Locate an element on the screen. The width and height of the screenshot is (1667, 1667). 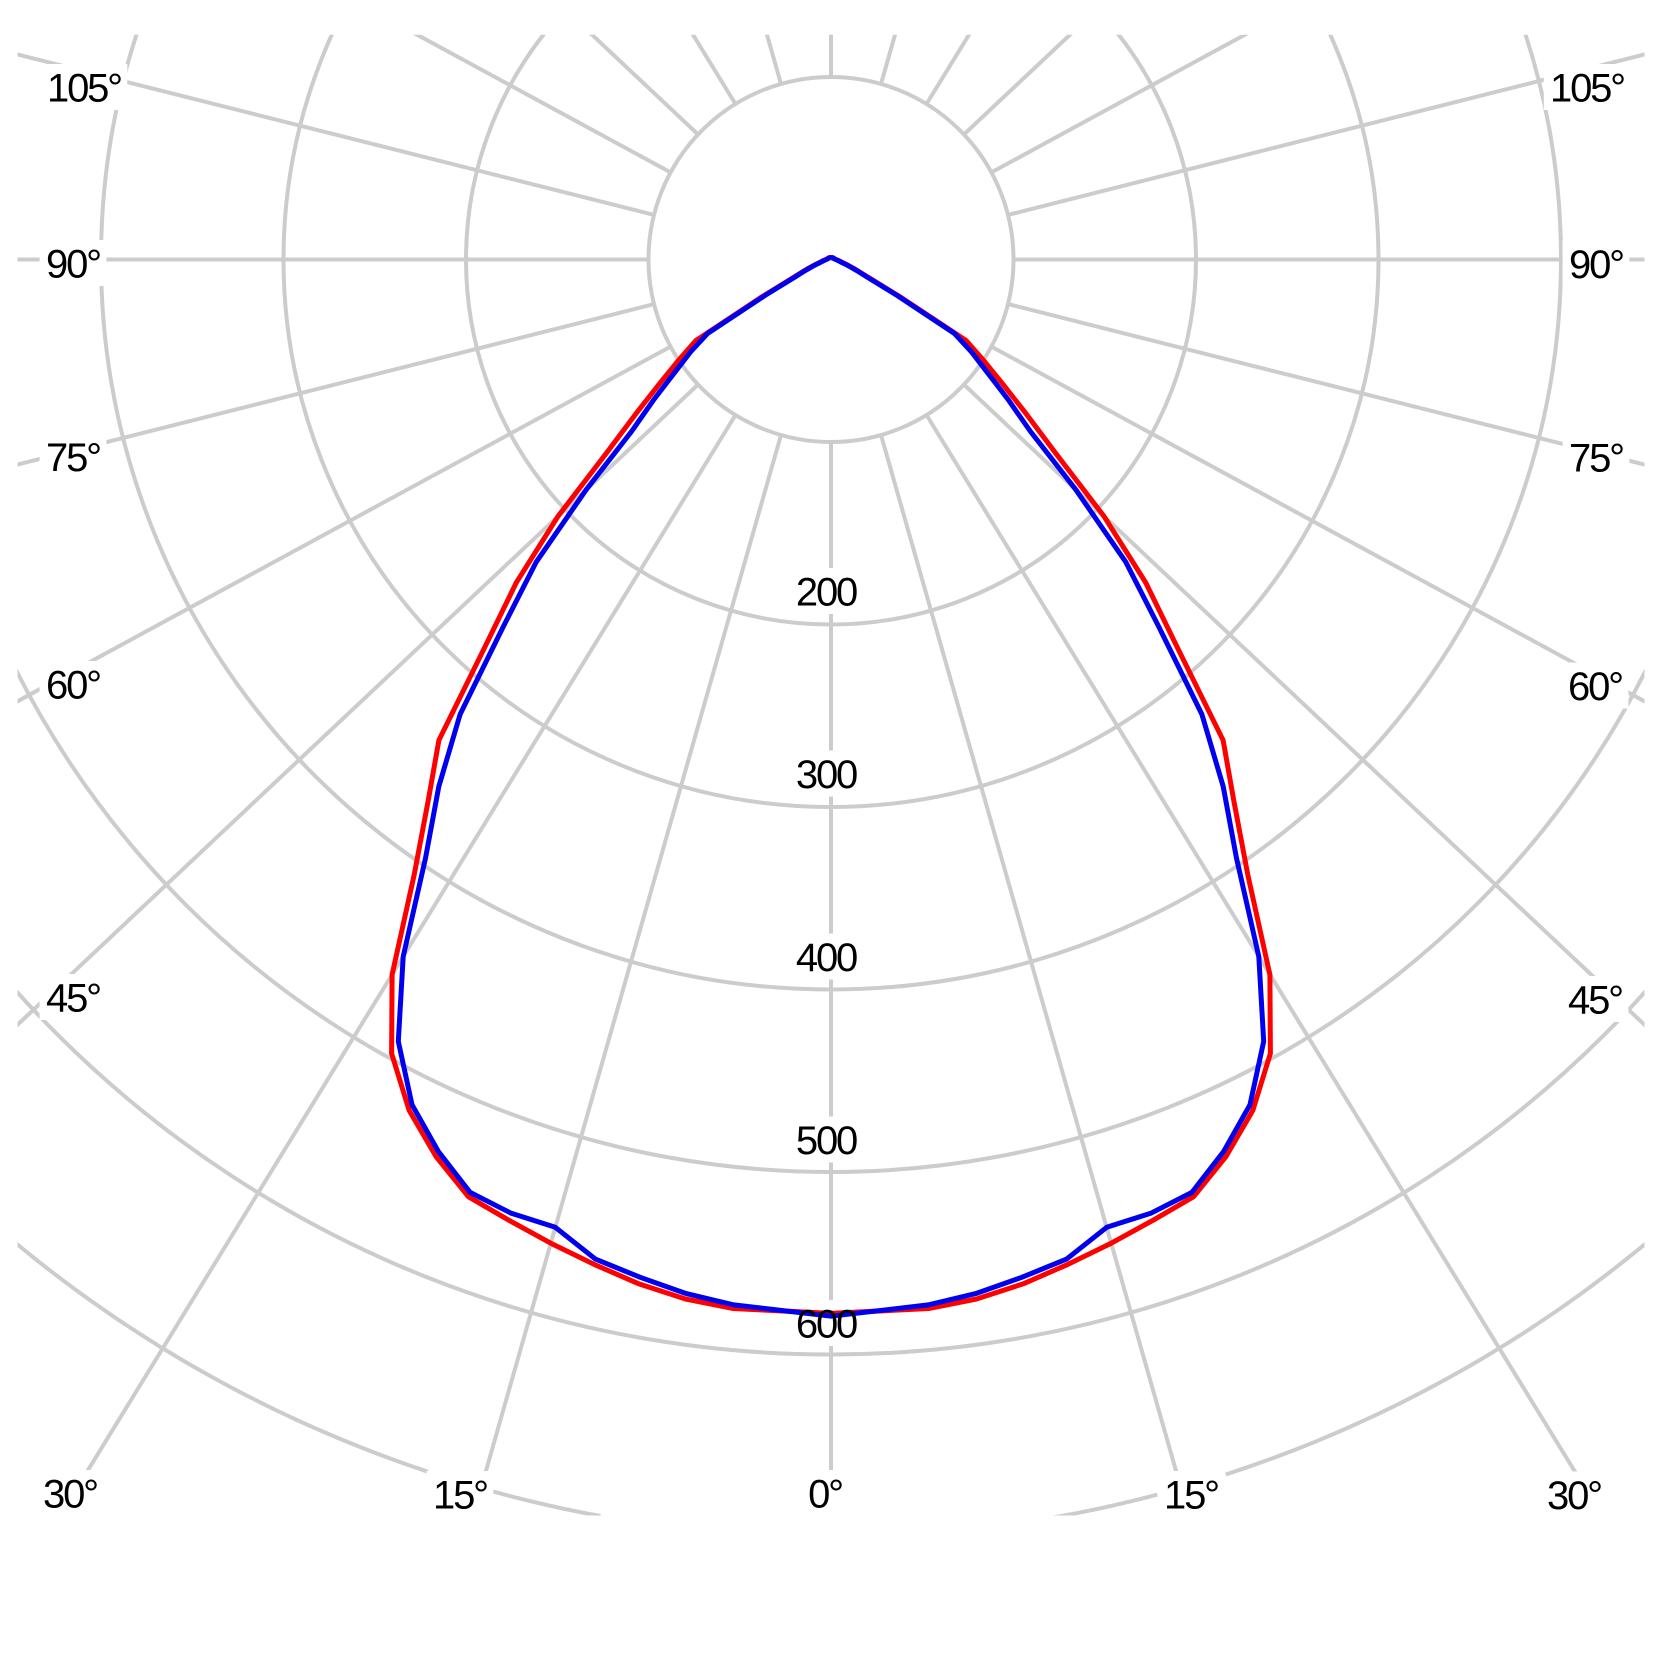
svg-text: 300 is located at coordinates (826, 775).